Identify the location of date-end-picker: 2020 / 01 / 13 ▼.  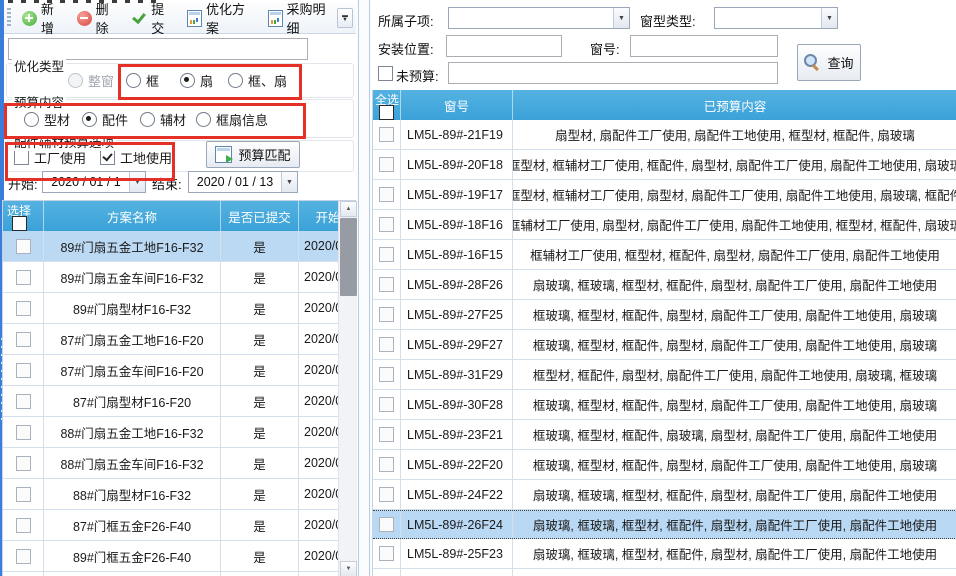
(243, 182).